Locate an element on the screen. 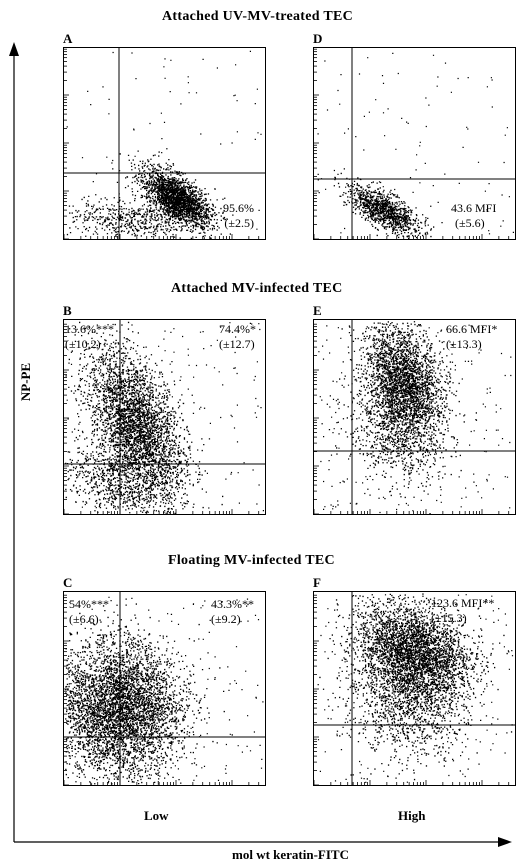 Image resolution: width=531 pixels, height=866 pixels. stat-d-lower-right: 43.6 MFI (±5.6) is located at coordinates (473, 216).